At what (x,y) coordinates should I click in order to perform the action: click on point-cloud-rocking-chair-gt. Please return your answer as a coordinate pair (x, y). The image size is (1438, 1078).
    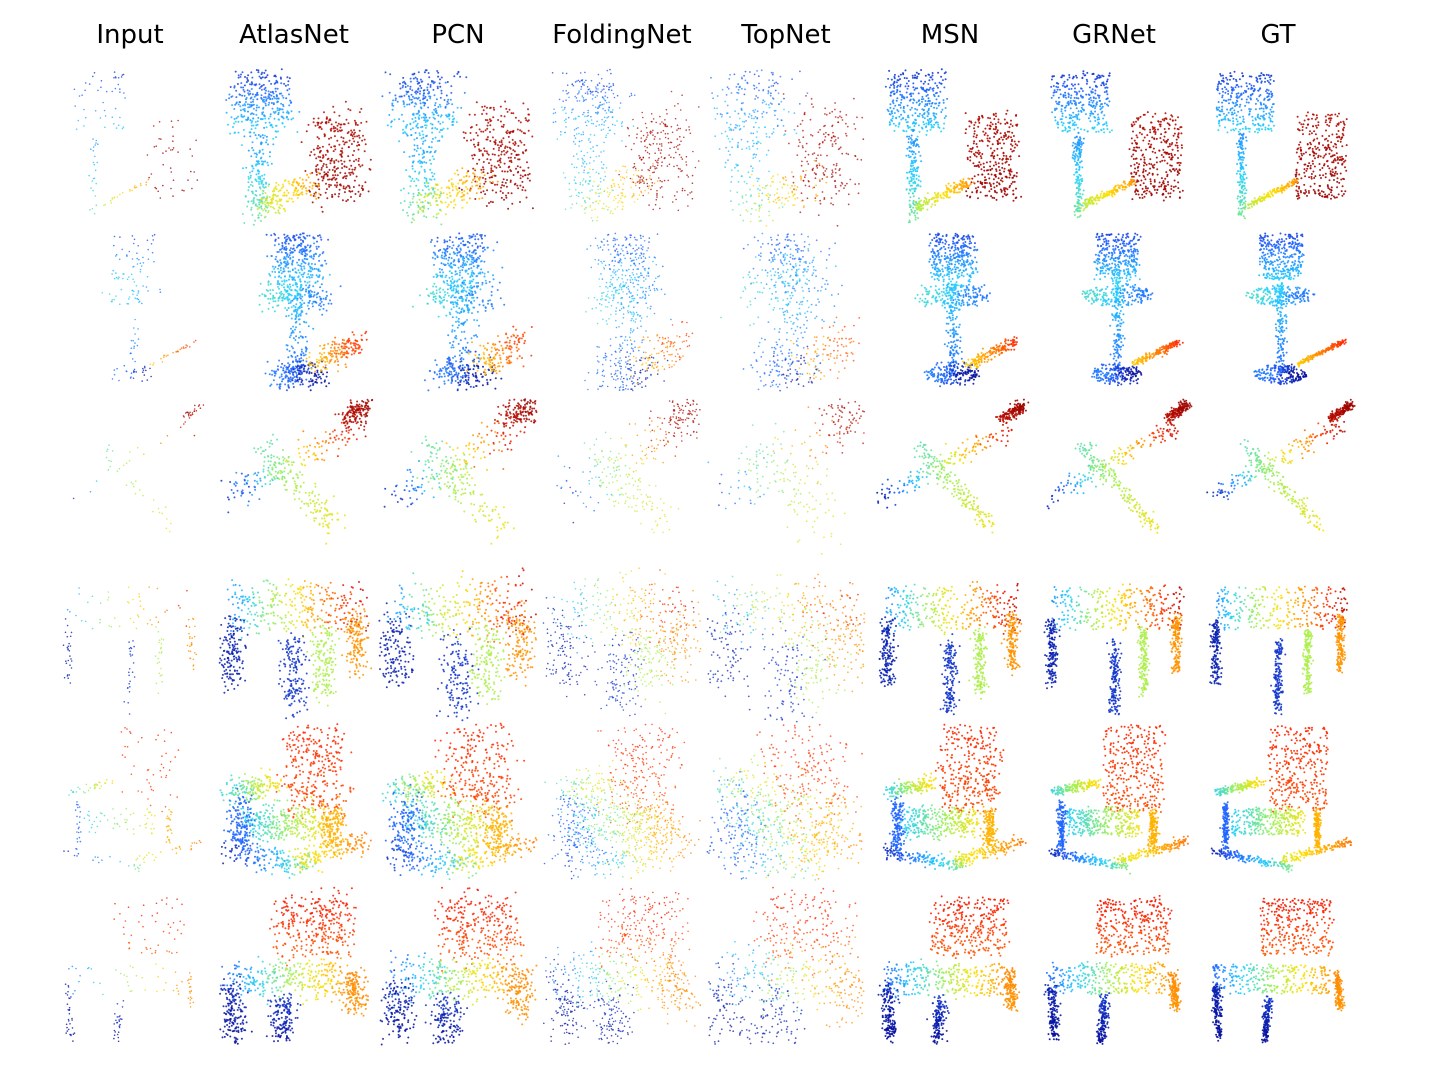
    Looking at the image, I should click on (1278, 802).